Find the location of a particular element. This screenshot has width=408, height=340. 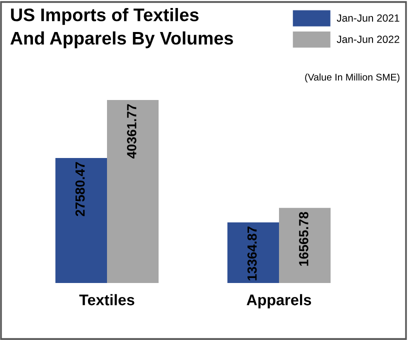

text: (Value In Million SME) is located at coordinates (352, 78).